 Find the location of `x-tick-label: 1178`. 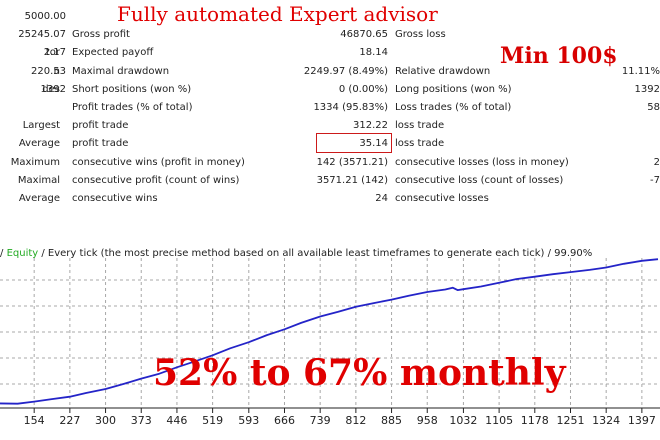

x-tick-label: 1178 is located at coordinates (535, 420).